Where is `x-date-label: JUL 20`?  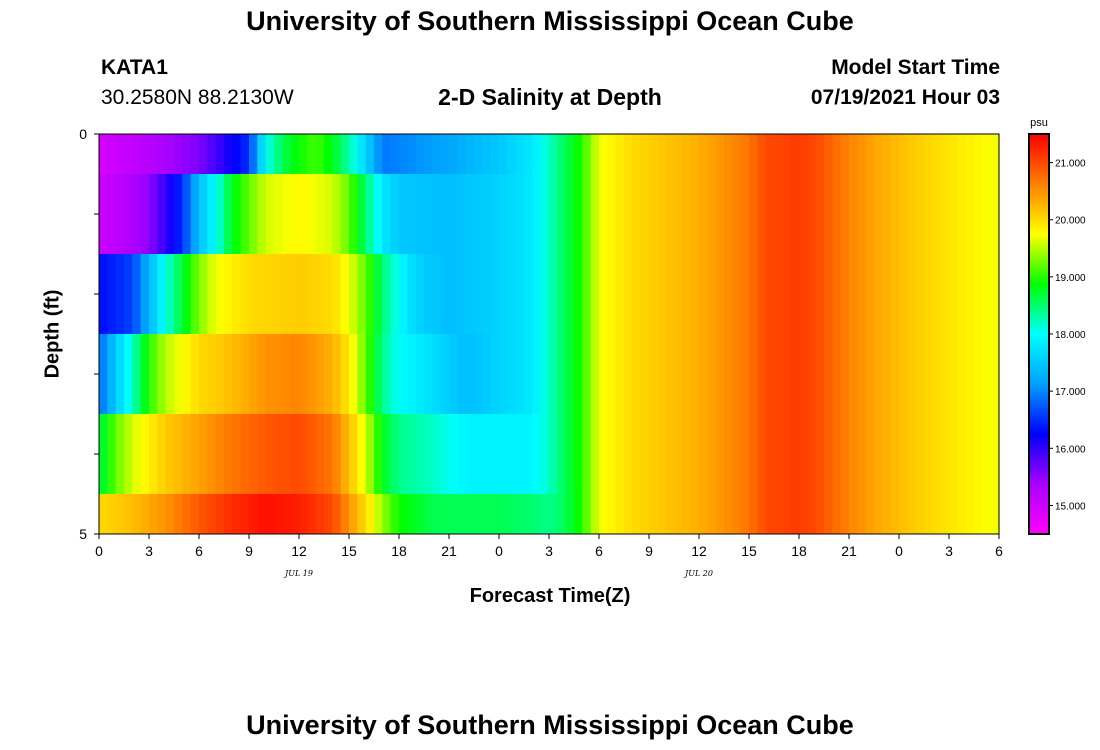 x-date-label: JUL 20 is located at coordinates (698, 573).